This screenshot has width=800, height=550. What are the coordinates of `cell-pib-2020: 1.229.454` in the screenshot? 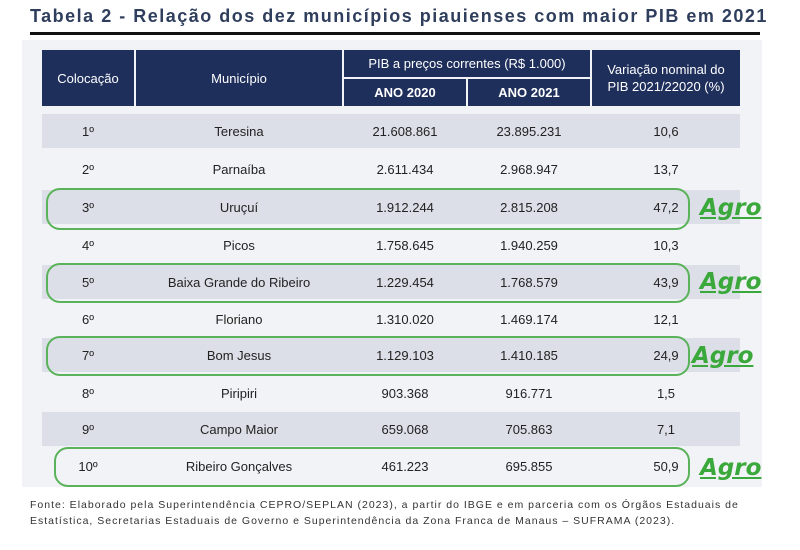 It's located at (405, 282).